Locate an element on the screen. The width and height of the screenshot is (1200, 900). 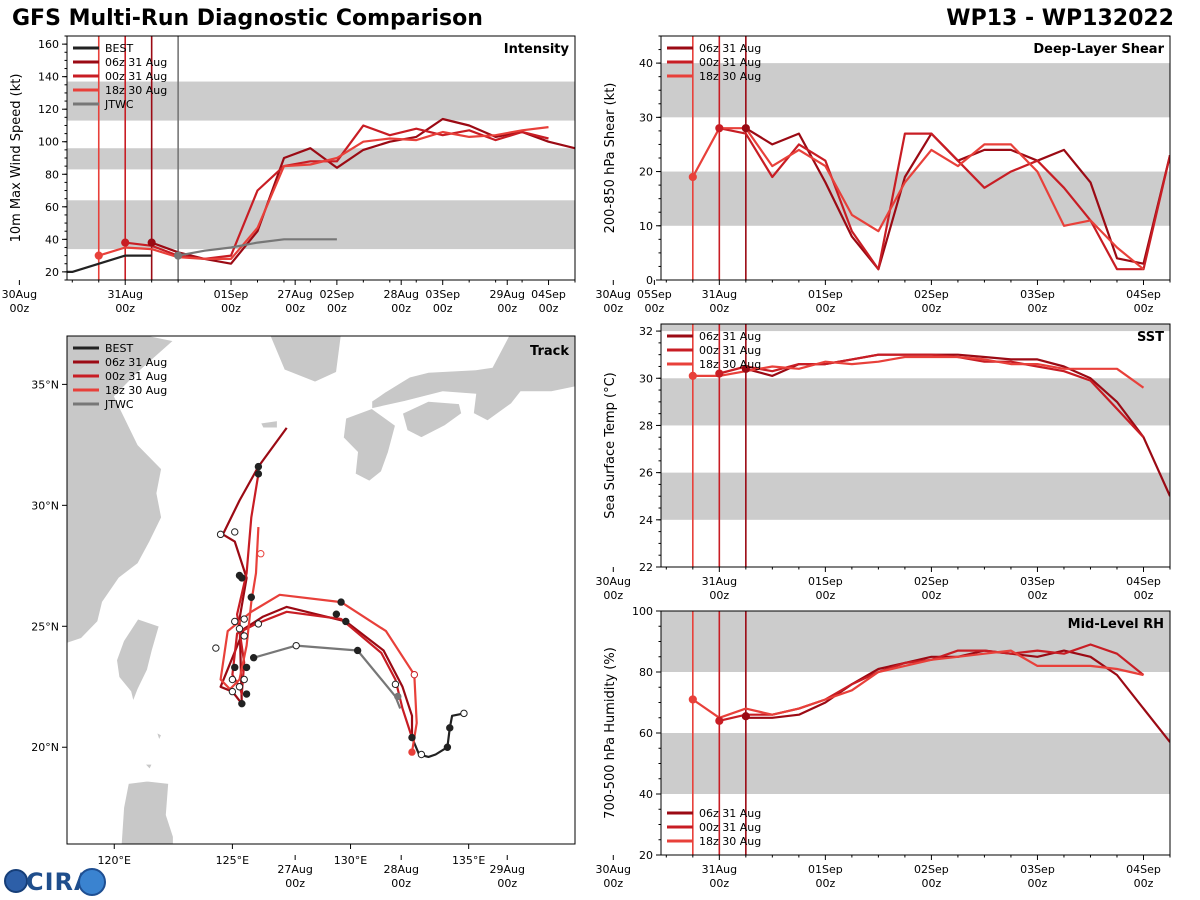
y-tick-label: 80 is located at coordinates (646, 672).